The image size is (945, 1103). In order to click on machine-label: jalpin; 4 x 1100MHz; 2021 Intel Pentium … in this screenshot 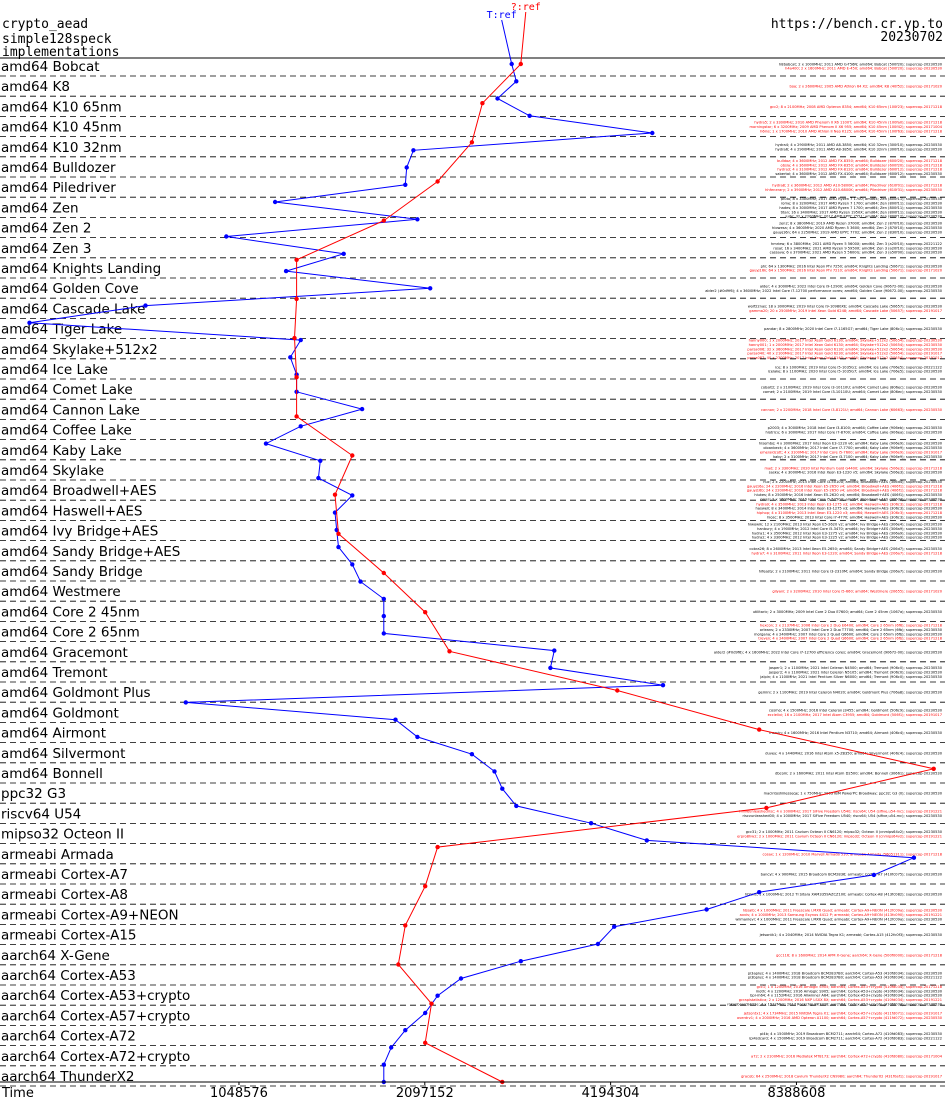, I will do `click(850, 677)`.